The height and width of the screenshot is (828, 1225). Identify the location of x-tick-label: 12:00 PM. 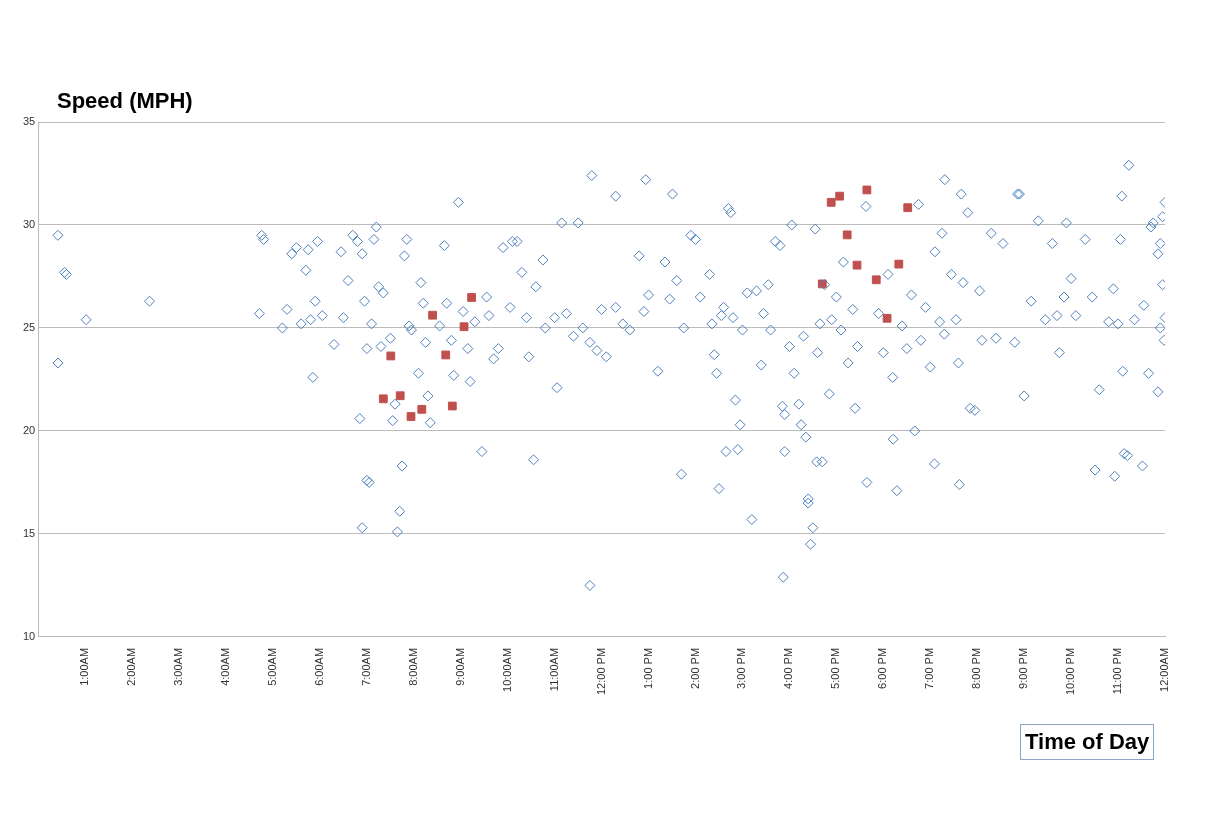
(600, 671).